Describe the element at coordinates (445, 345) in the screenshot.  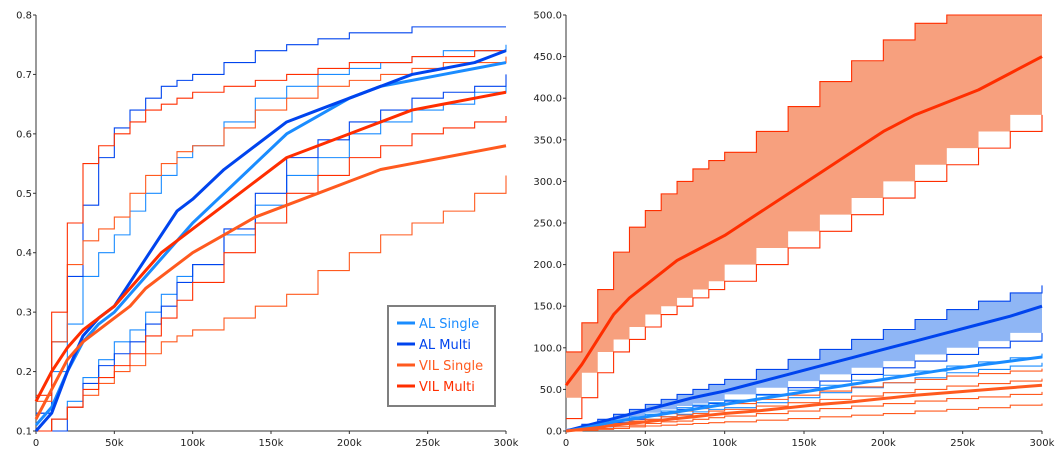
I see `legend-label-al-multi: AL Multi` at that location.